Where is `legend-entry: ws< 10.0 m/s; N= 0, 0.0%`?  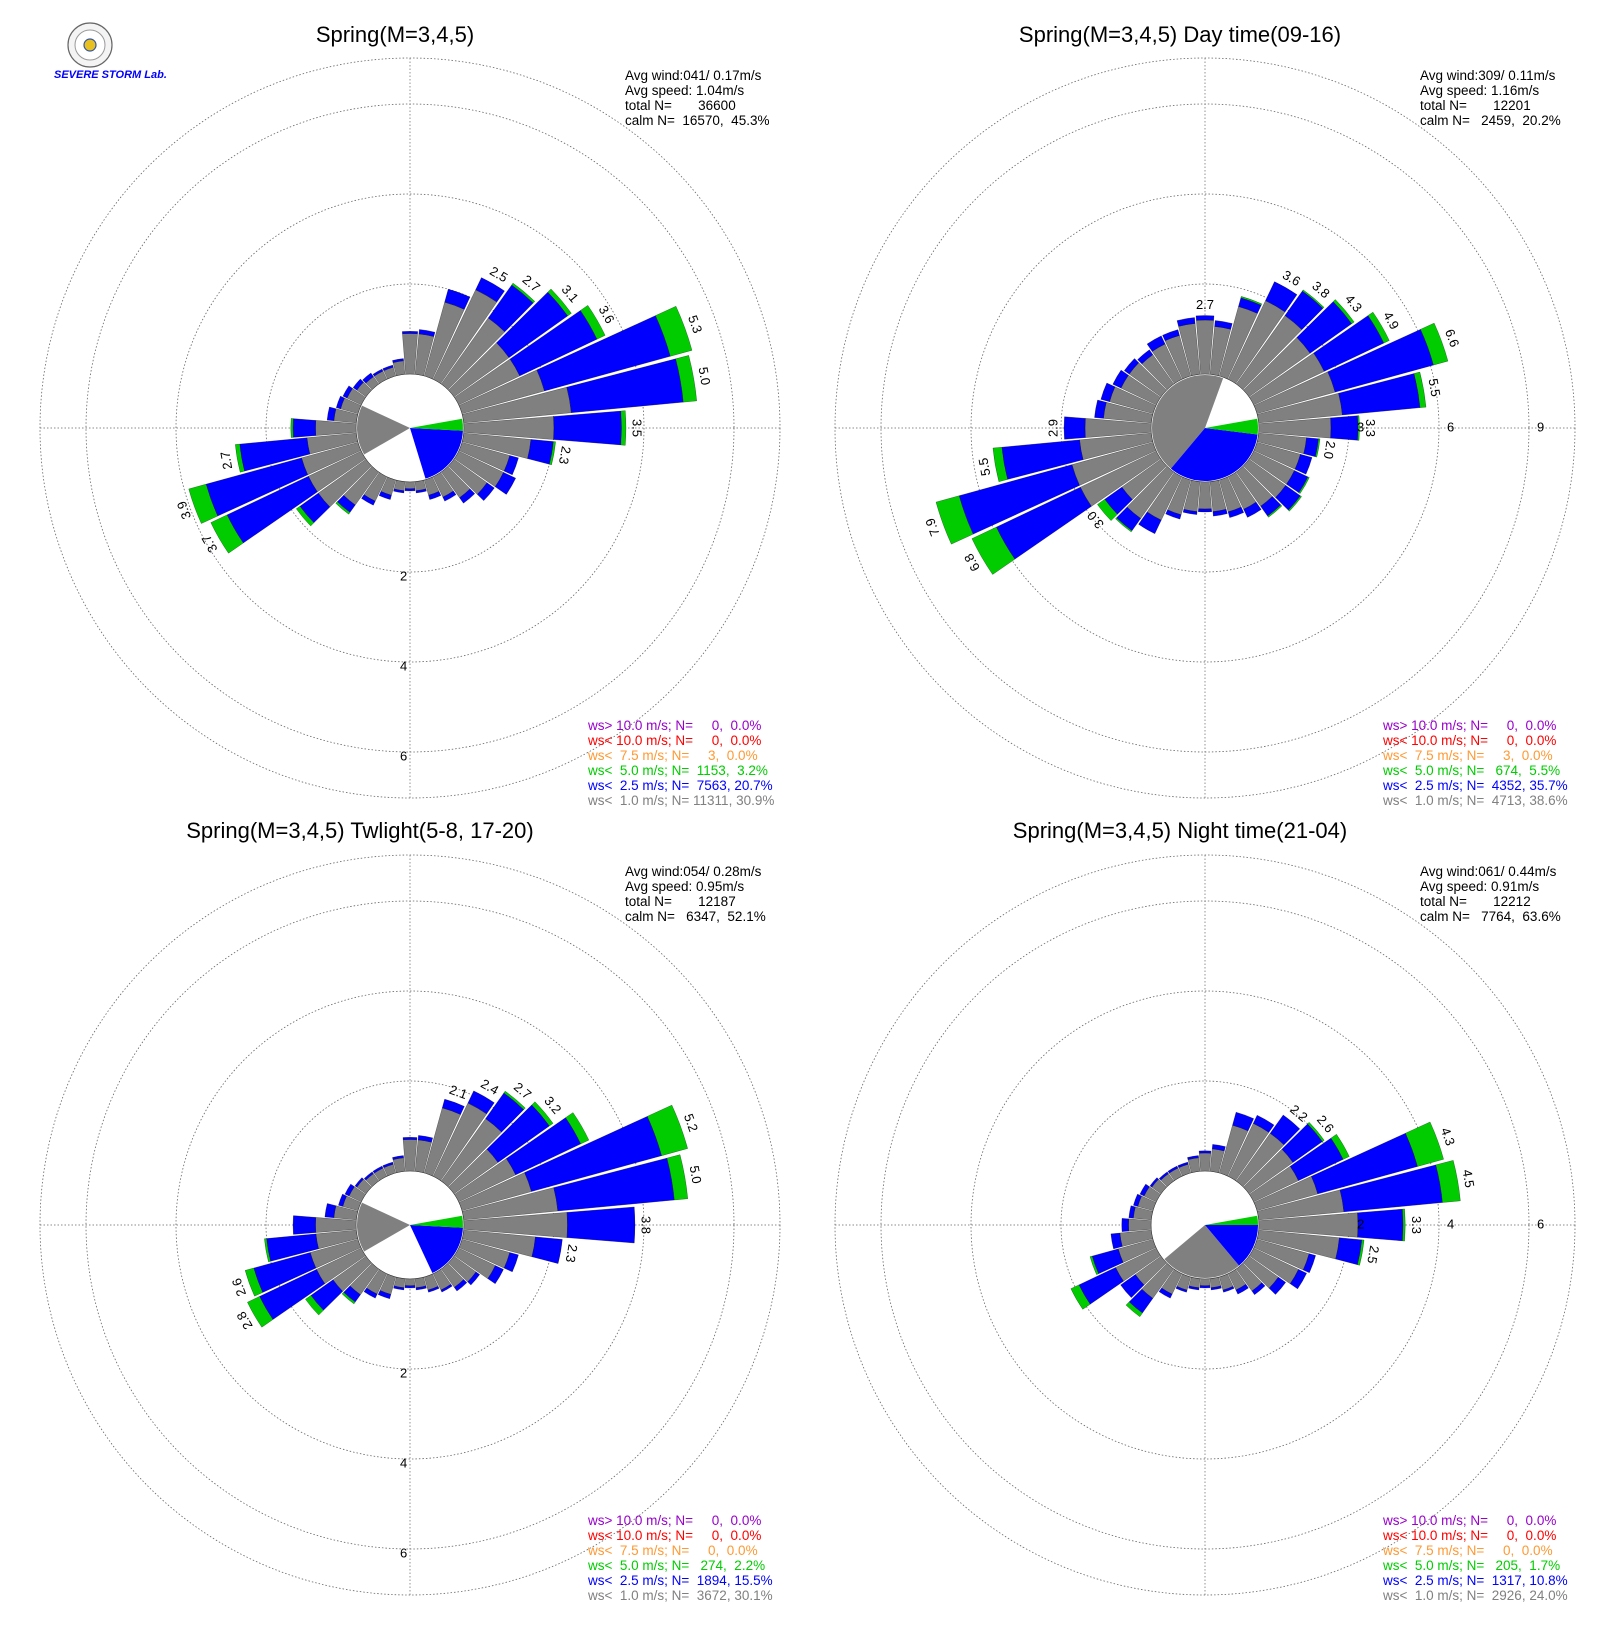
legend-entry: ws< 10.0 m/s; N= 0, 0.0% is located at coordinates (1469, 740).